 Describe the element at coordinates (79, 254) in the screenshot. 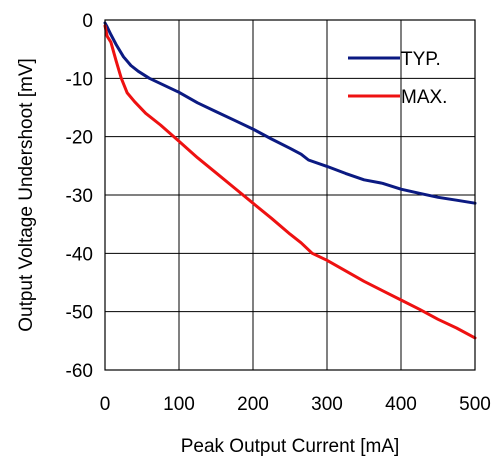

I see `y-tick-label: -40` at that location.